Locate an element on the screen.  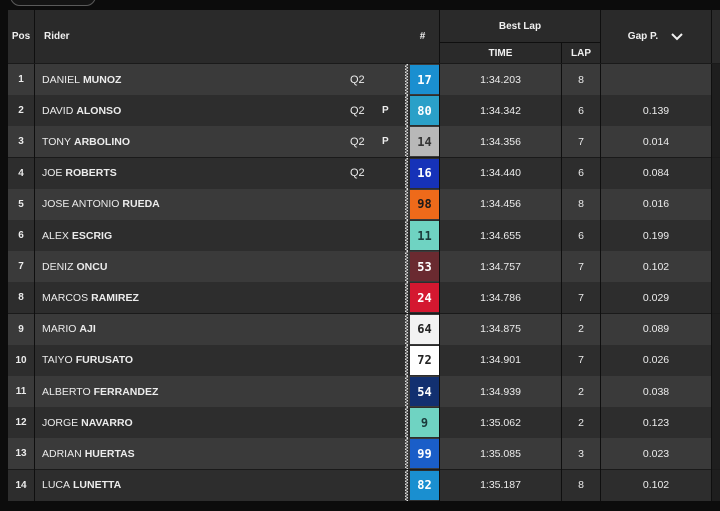
rider-name: DANIEL MUNOZ is located at coordinates (192, 79).